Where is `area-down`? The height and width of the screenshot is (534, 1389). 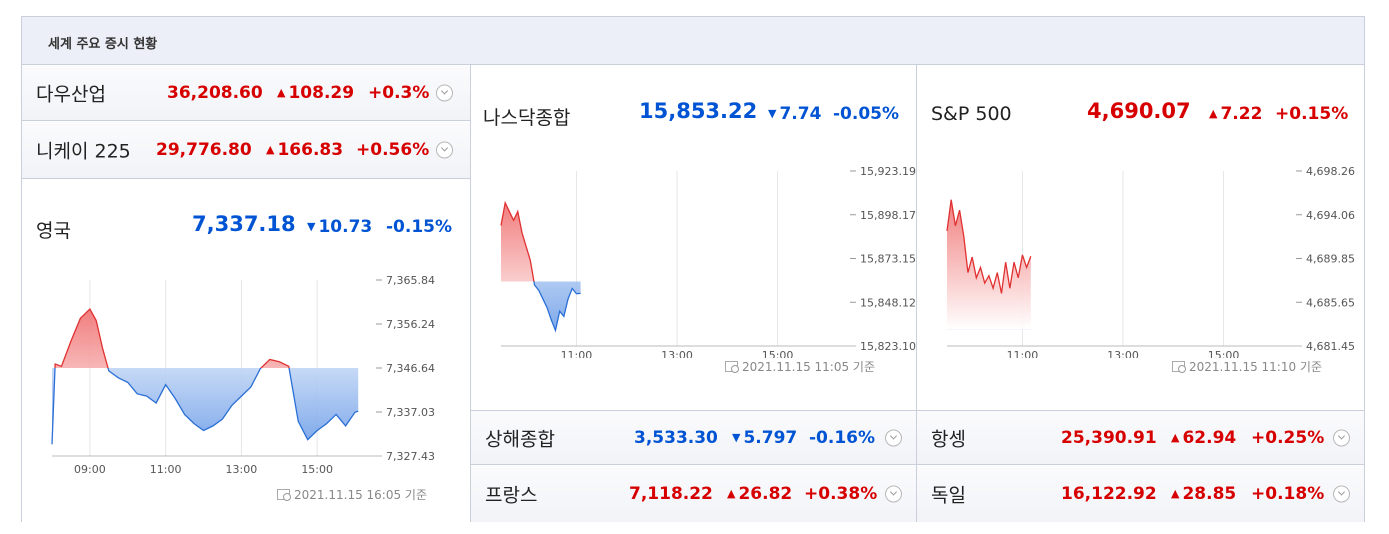 area-down is located at coordinates (205, 406).